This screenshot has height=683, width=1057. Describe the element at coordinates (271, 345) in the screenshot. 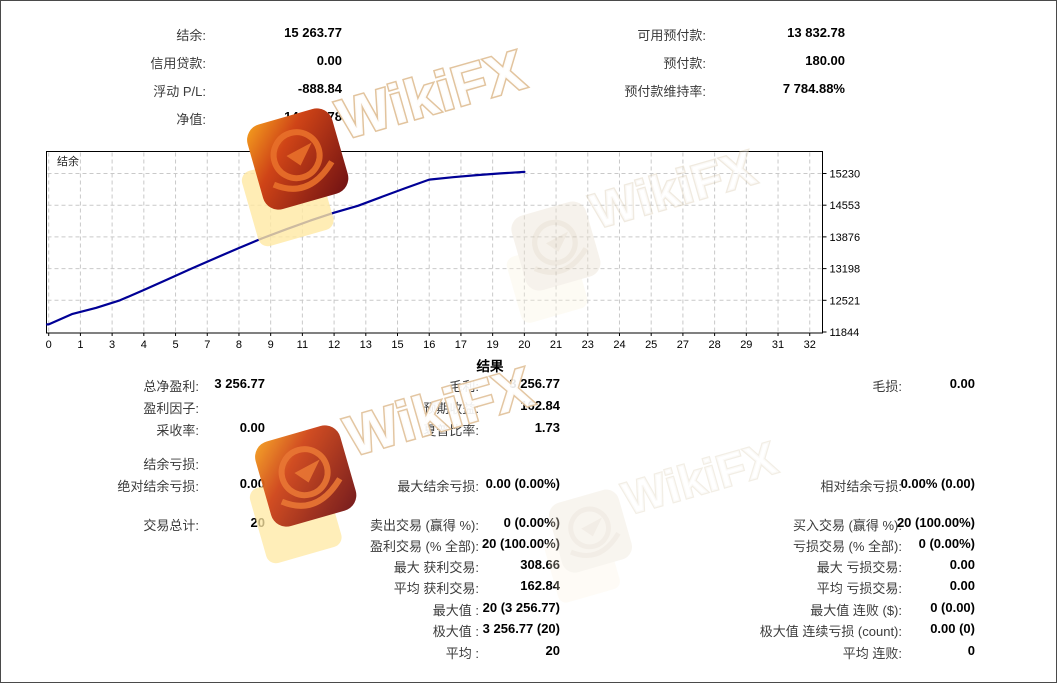

I see `x-axis-tick-label: 9` at that location.